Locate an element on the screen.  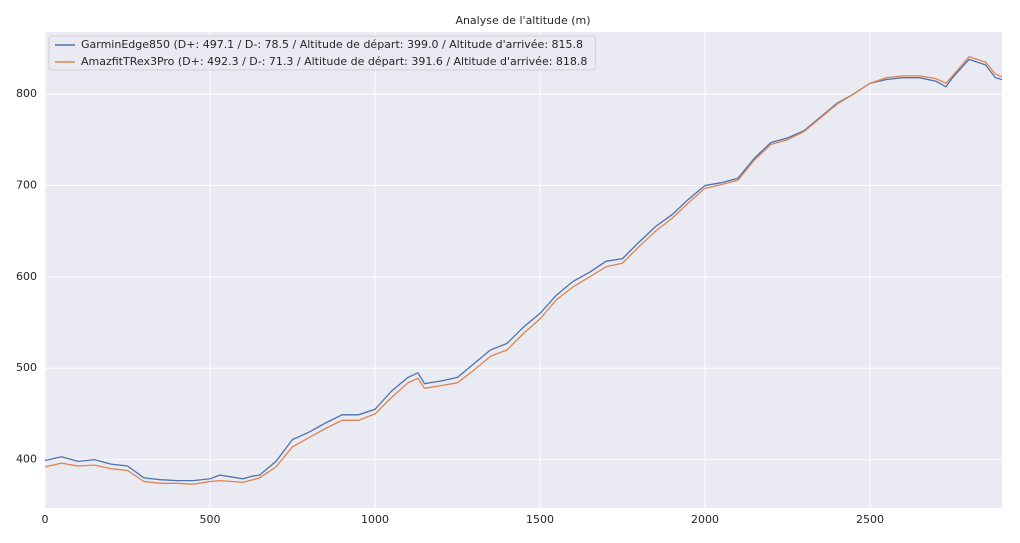
x-tick-label: 2500 is located at coordinates (870, 519).